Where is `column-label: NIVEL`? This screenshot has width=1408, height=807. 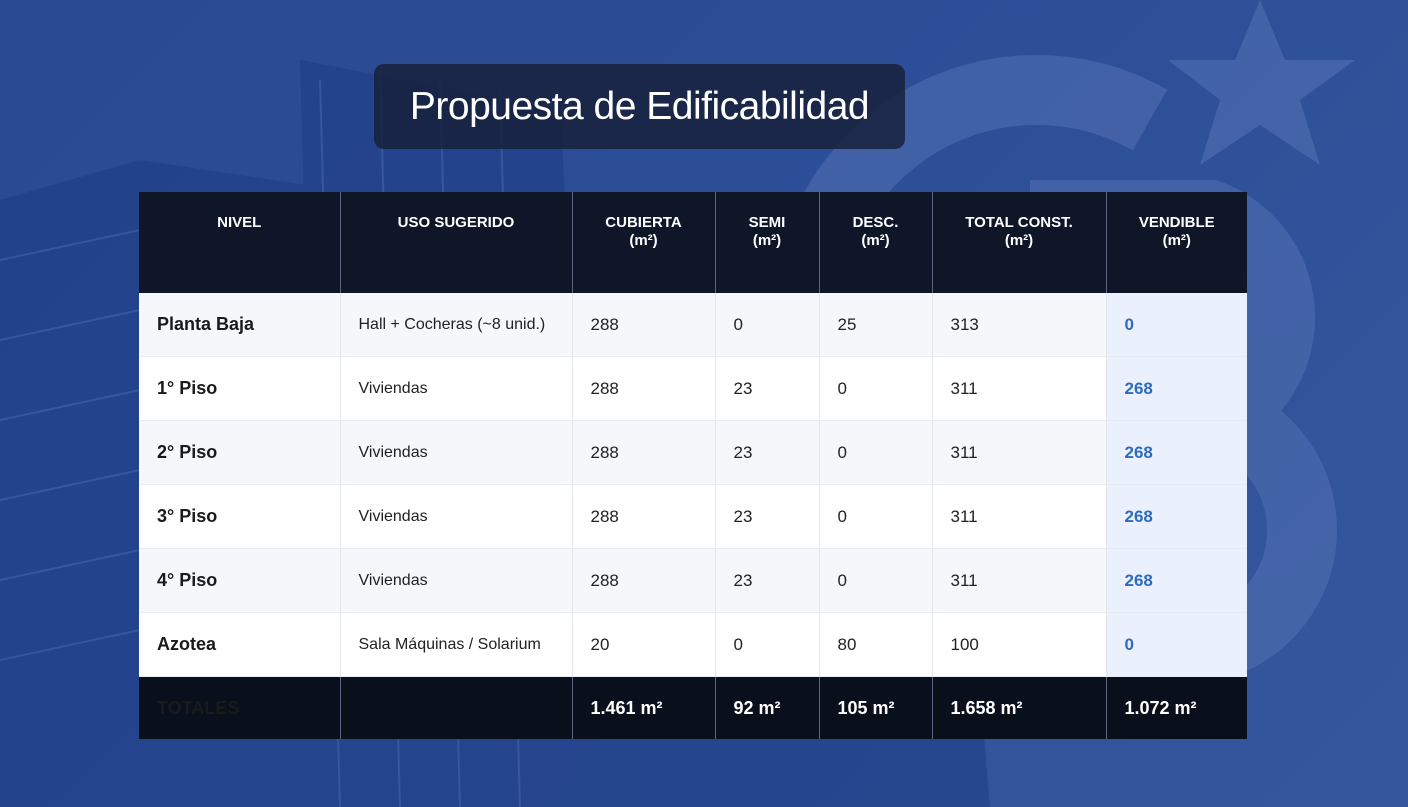 column-label: NIVEL is located at coordinates (239, 222).